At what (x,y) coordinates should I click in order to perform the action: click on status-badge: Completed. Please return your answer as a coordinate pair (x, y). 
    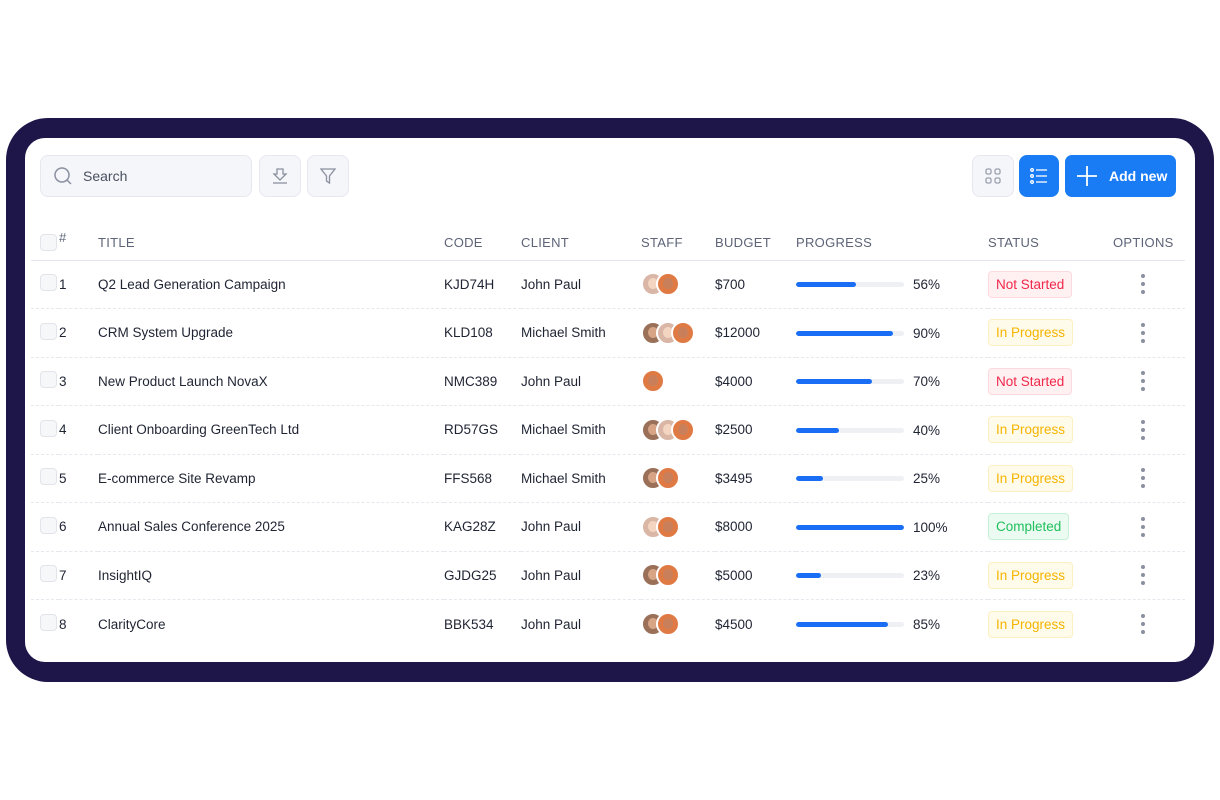
    Looking at the image, I should click on (1029, 527).